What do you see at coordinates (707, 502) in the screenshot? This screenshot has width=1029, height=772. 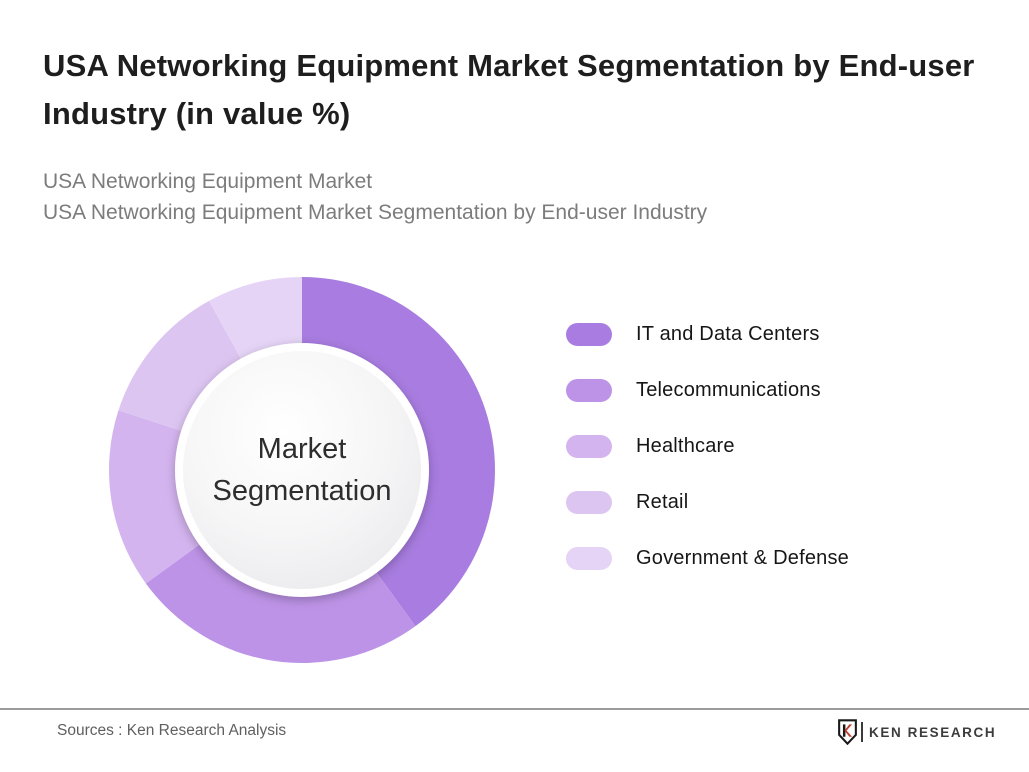 I see `legend-item: Retail` at bounding box center [707, 502].